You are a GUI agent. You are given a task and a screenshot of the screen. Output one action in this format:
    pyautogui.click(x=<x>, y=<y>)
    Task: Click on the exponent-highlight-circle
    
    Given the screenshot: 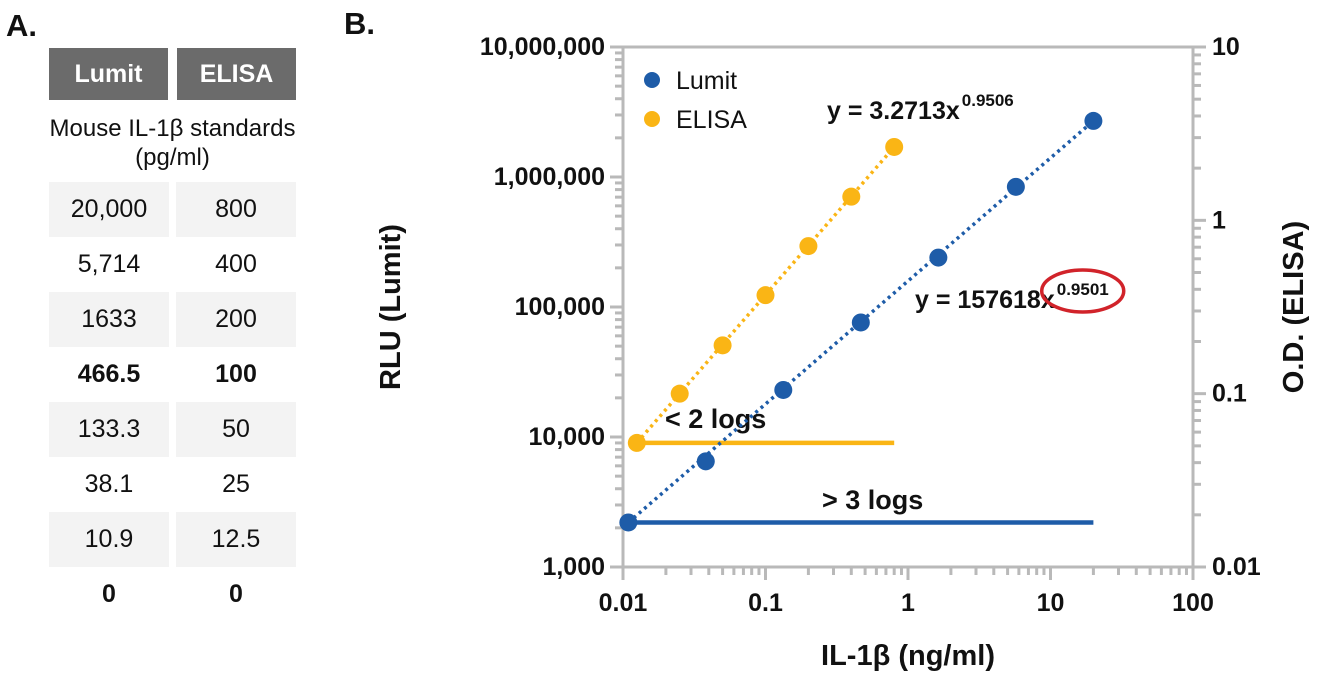 What is the action you would take?
    pyautogui.click(x=1082, y=291)
    